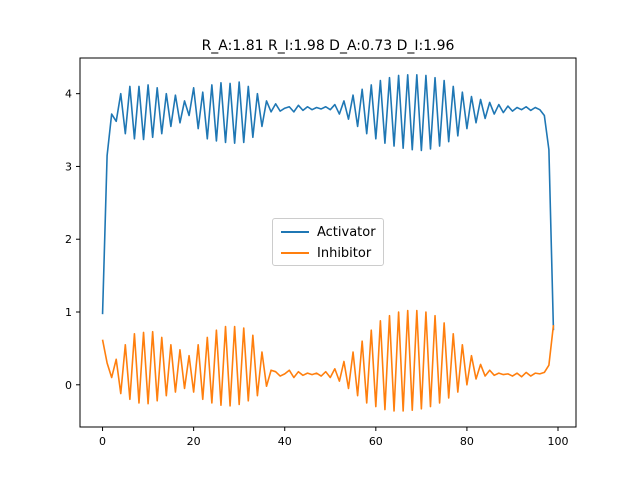 The width and height of the screenshot is (640, 484). What do you see at coordinates (68, 312) in the screenshot?
I see `y-tick-label: 1` at bounding box center [68, 312].